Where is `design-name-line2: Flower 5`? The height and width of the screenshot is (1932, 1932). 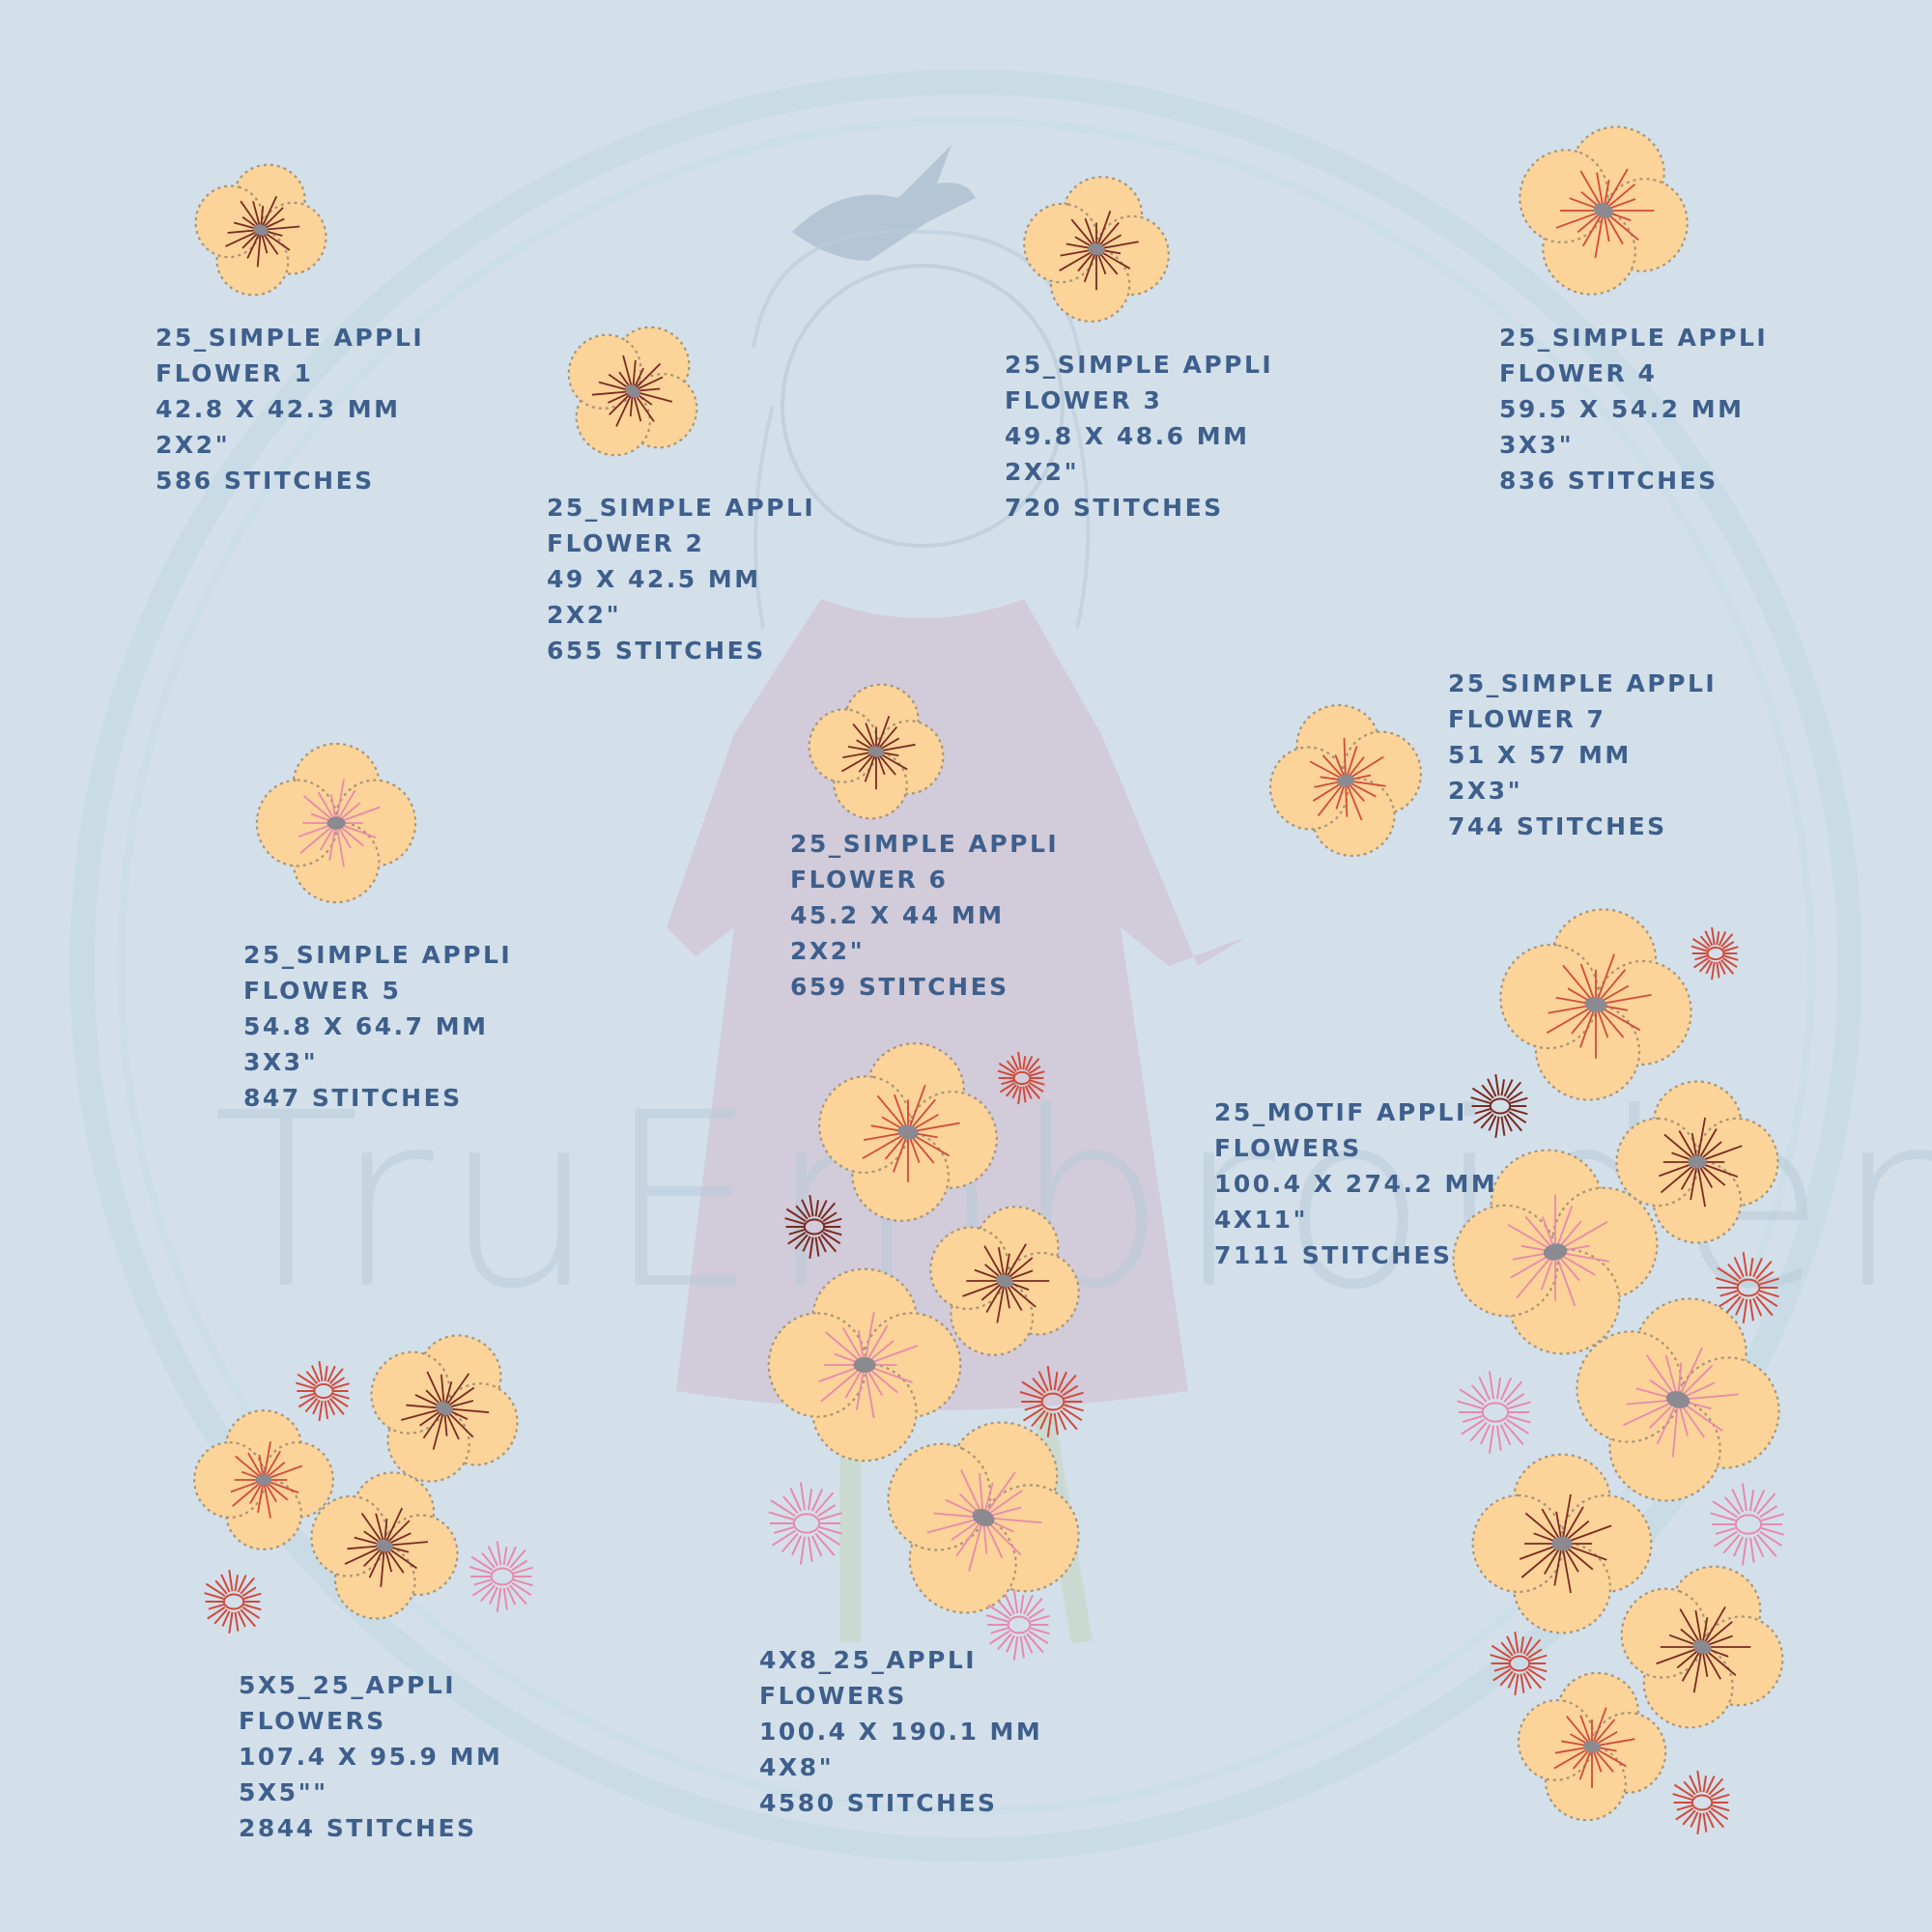
design-name-line2: Flower 5 is located at coordinates (322, 991).